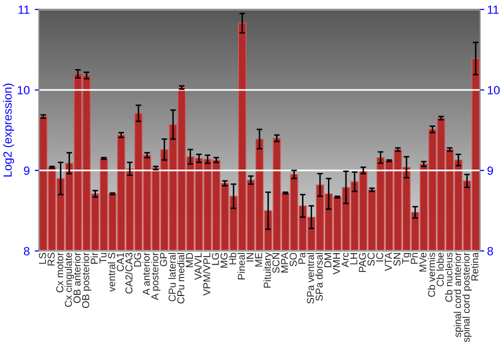  Describe the element at coordinates (493, 10) in the screenshot. I see `y2-tick-label: 11` at that location.